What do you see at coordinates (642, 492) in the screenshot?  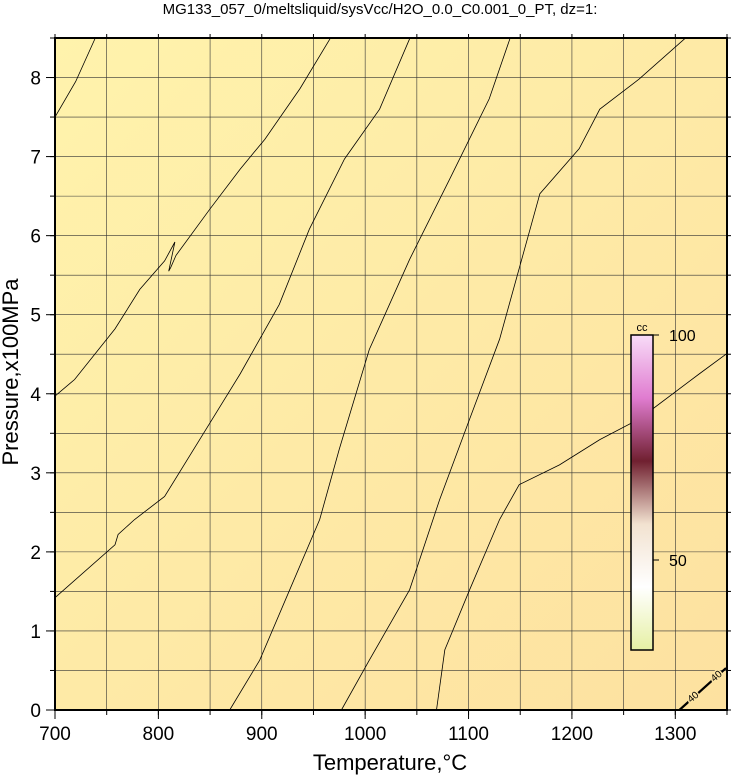 I see `colorbar` at bounding box center [642, 492].